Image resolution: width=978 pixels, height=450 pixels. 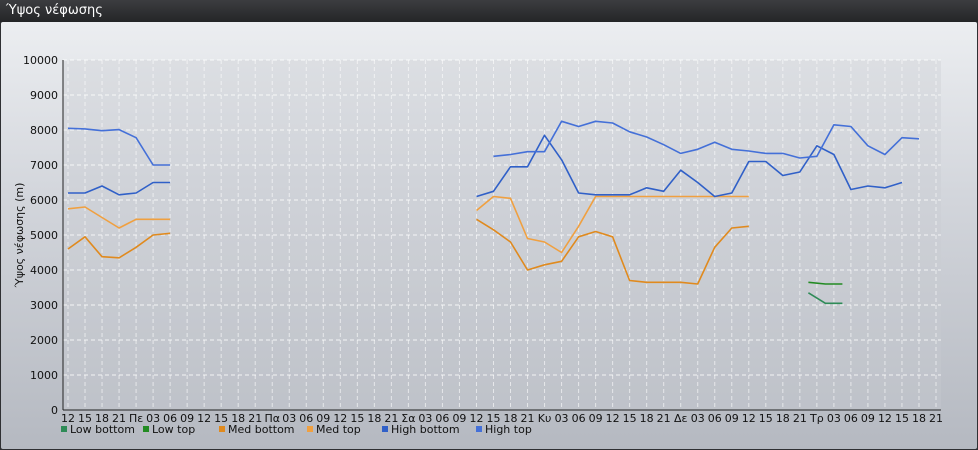 What do you see at coordinates (54, 10) in the screenshot?
I see `window-title: Ύψος νέφωσης` at bounding box center [54, 10].